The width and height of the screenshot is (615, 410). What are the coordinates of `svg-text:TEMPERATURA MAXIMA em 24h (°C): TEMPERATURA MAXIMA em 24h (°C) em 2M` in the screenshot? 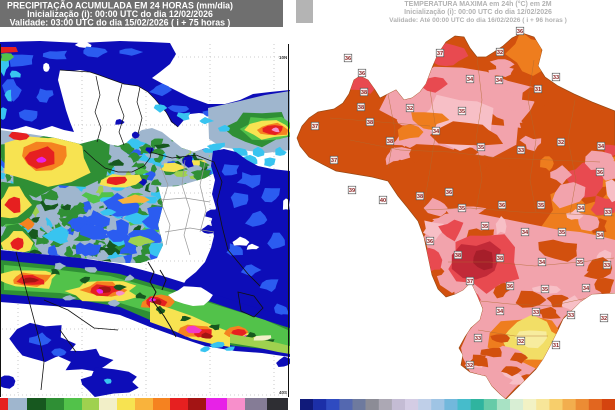 It's located at (477, 4).